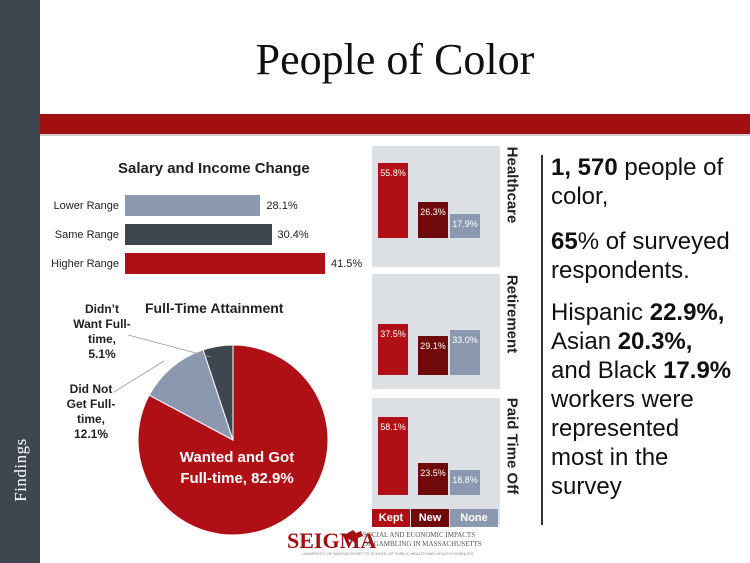  I want to click on healthcare-value-label: 55.8%, so click(393, 172).